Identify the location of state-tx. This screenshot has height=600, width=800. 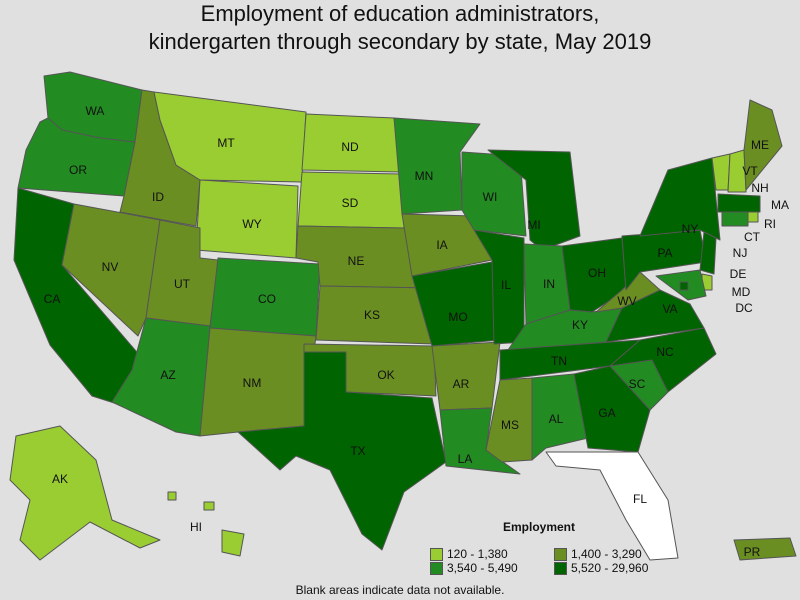
(342, 451).